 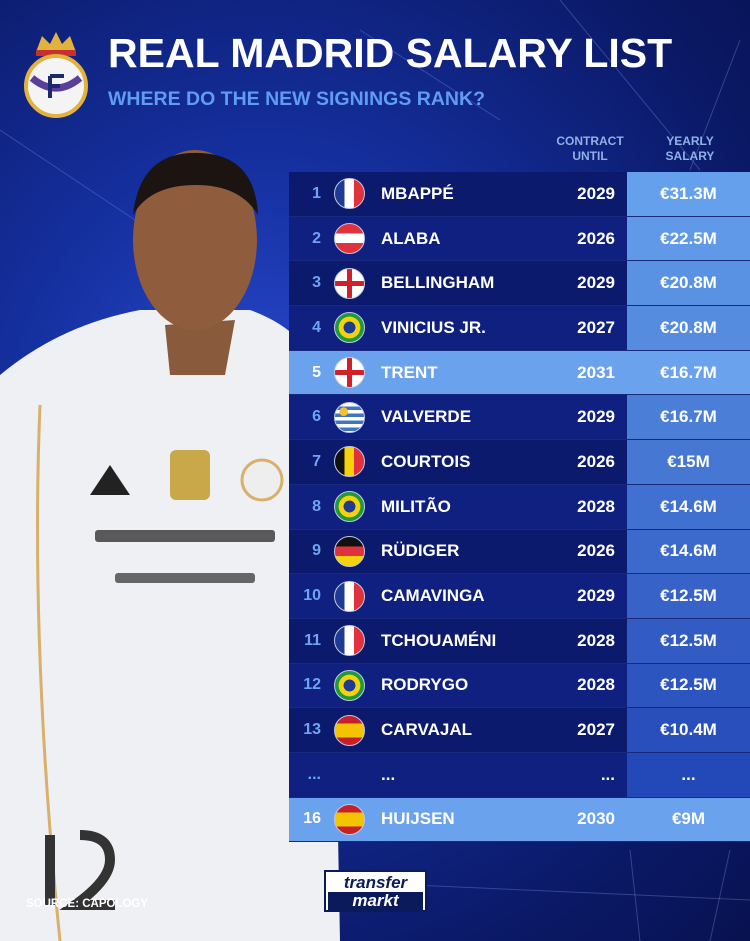 I want to click on player-name: RÜDIGER, so click(x=420, y=551).